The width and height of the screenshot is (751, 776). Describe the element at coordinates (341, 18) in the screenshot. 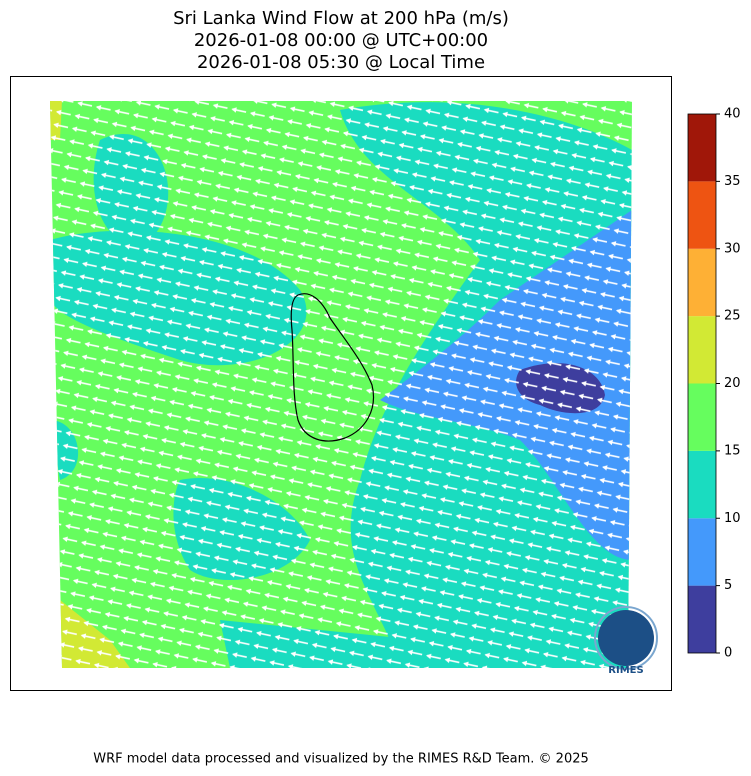

I see `title: Sri Lanka Wind Flow at 200 hPa (m/s)` at that location.